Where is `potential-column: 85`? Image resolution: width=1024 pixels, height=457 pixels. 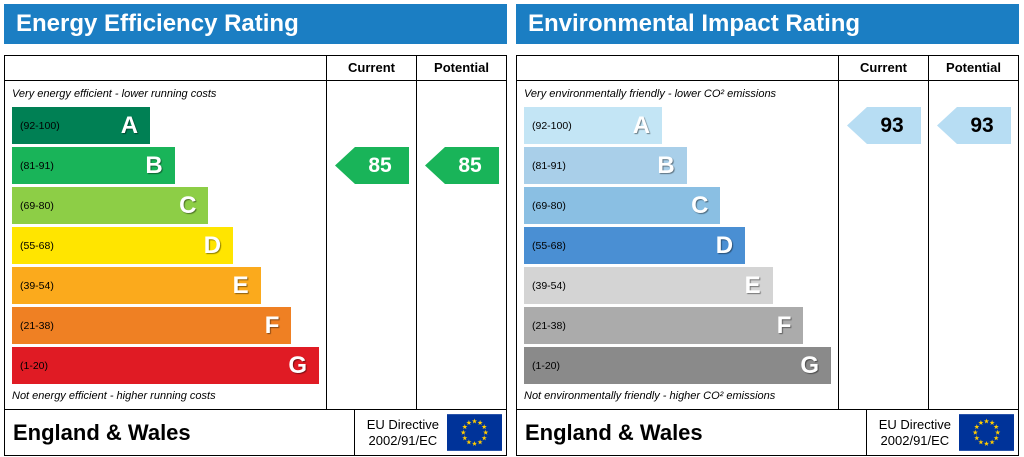
potential-column: 85 is located at coordinates (461, 245).